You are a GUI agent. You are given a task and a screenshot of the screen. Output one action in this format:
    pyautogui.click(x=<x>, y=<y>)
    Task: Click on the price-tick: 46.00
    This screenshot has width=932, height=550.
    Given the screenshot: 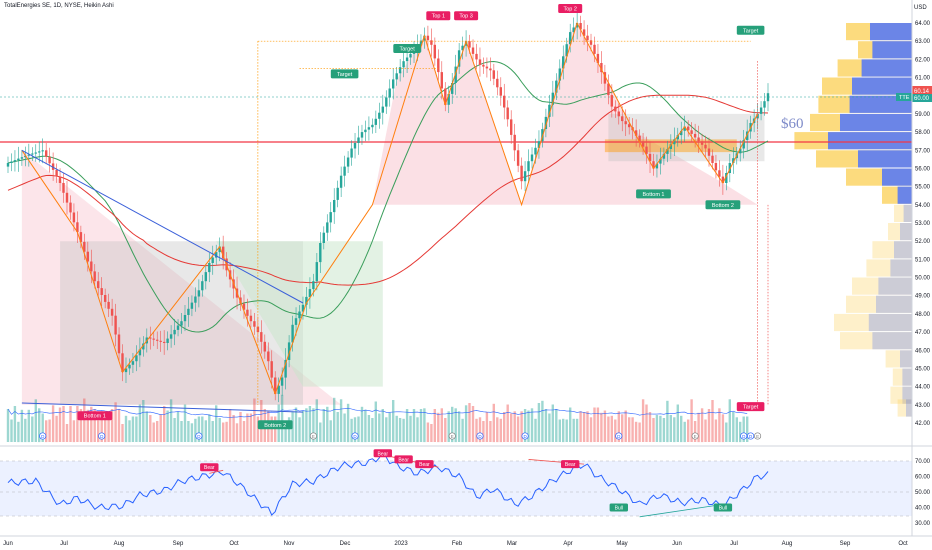 What is the action you would take?
    pyautogui.click(x=923, y=351)
    